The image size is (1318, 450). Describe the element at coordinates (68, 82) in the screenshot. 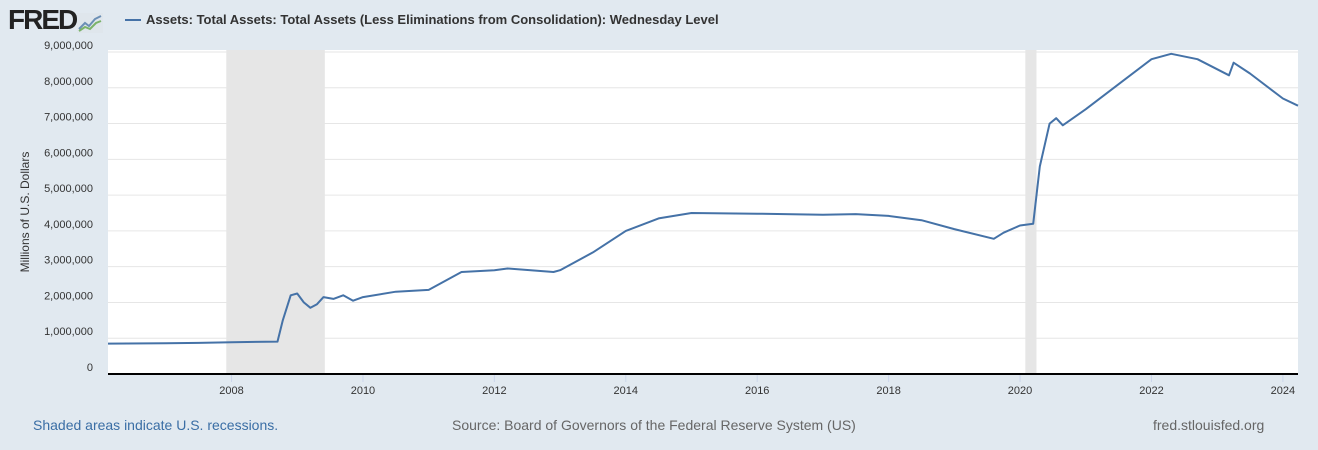

I see `y-tick-label: 8,000,000` at that location.